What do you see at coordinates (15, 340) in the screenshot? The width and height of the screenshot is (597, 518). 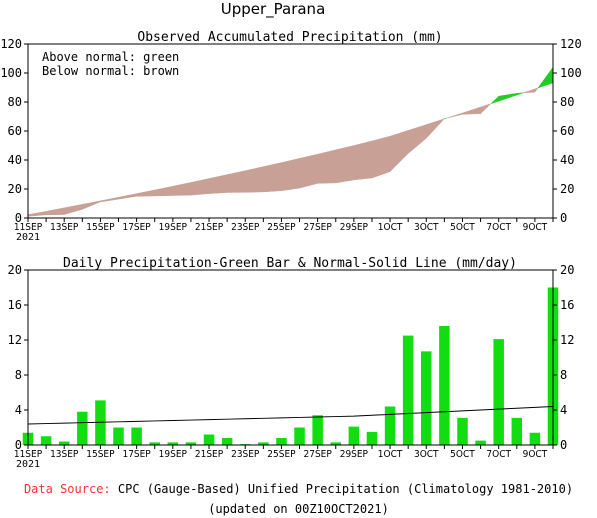 I see `y-tick-label-left: 12` at bounding box center [15, 340].